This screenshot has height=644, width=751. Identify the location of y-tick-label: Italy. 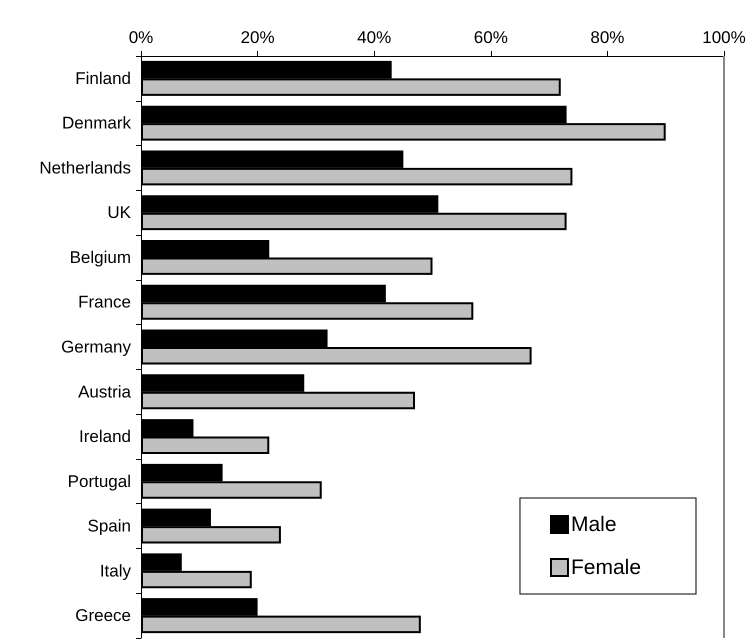
(116, 570).